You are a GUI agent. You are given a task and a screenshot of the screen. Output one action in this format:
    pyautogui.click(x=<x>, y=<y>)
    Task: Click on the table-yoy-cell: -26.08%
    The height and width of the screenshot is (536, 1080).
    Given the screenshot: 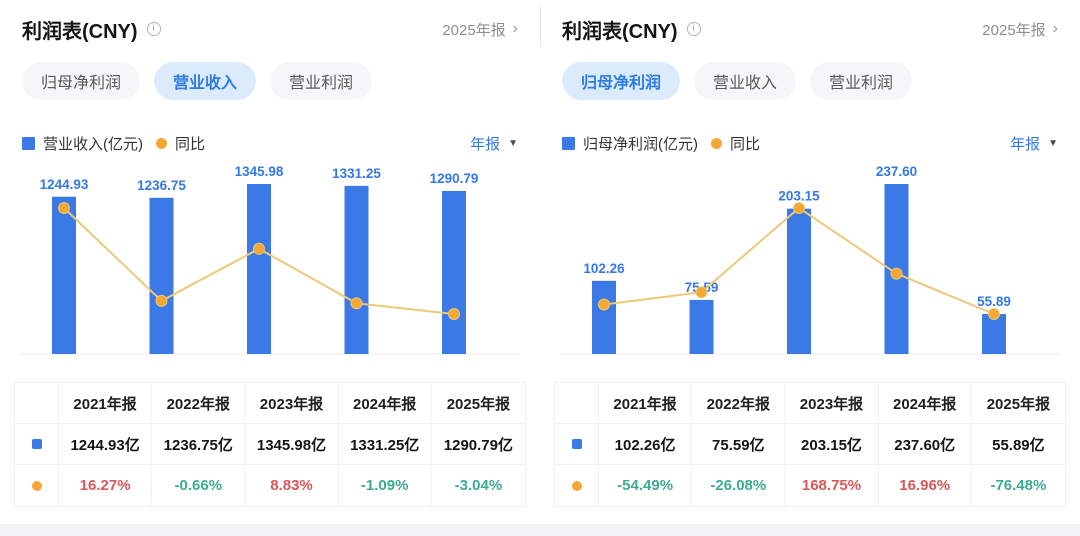 What is the action you would take?
    pyautogui.click(x=739, y=485)
    